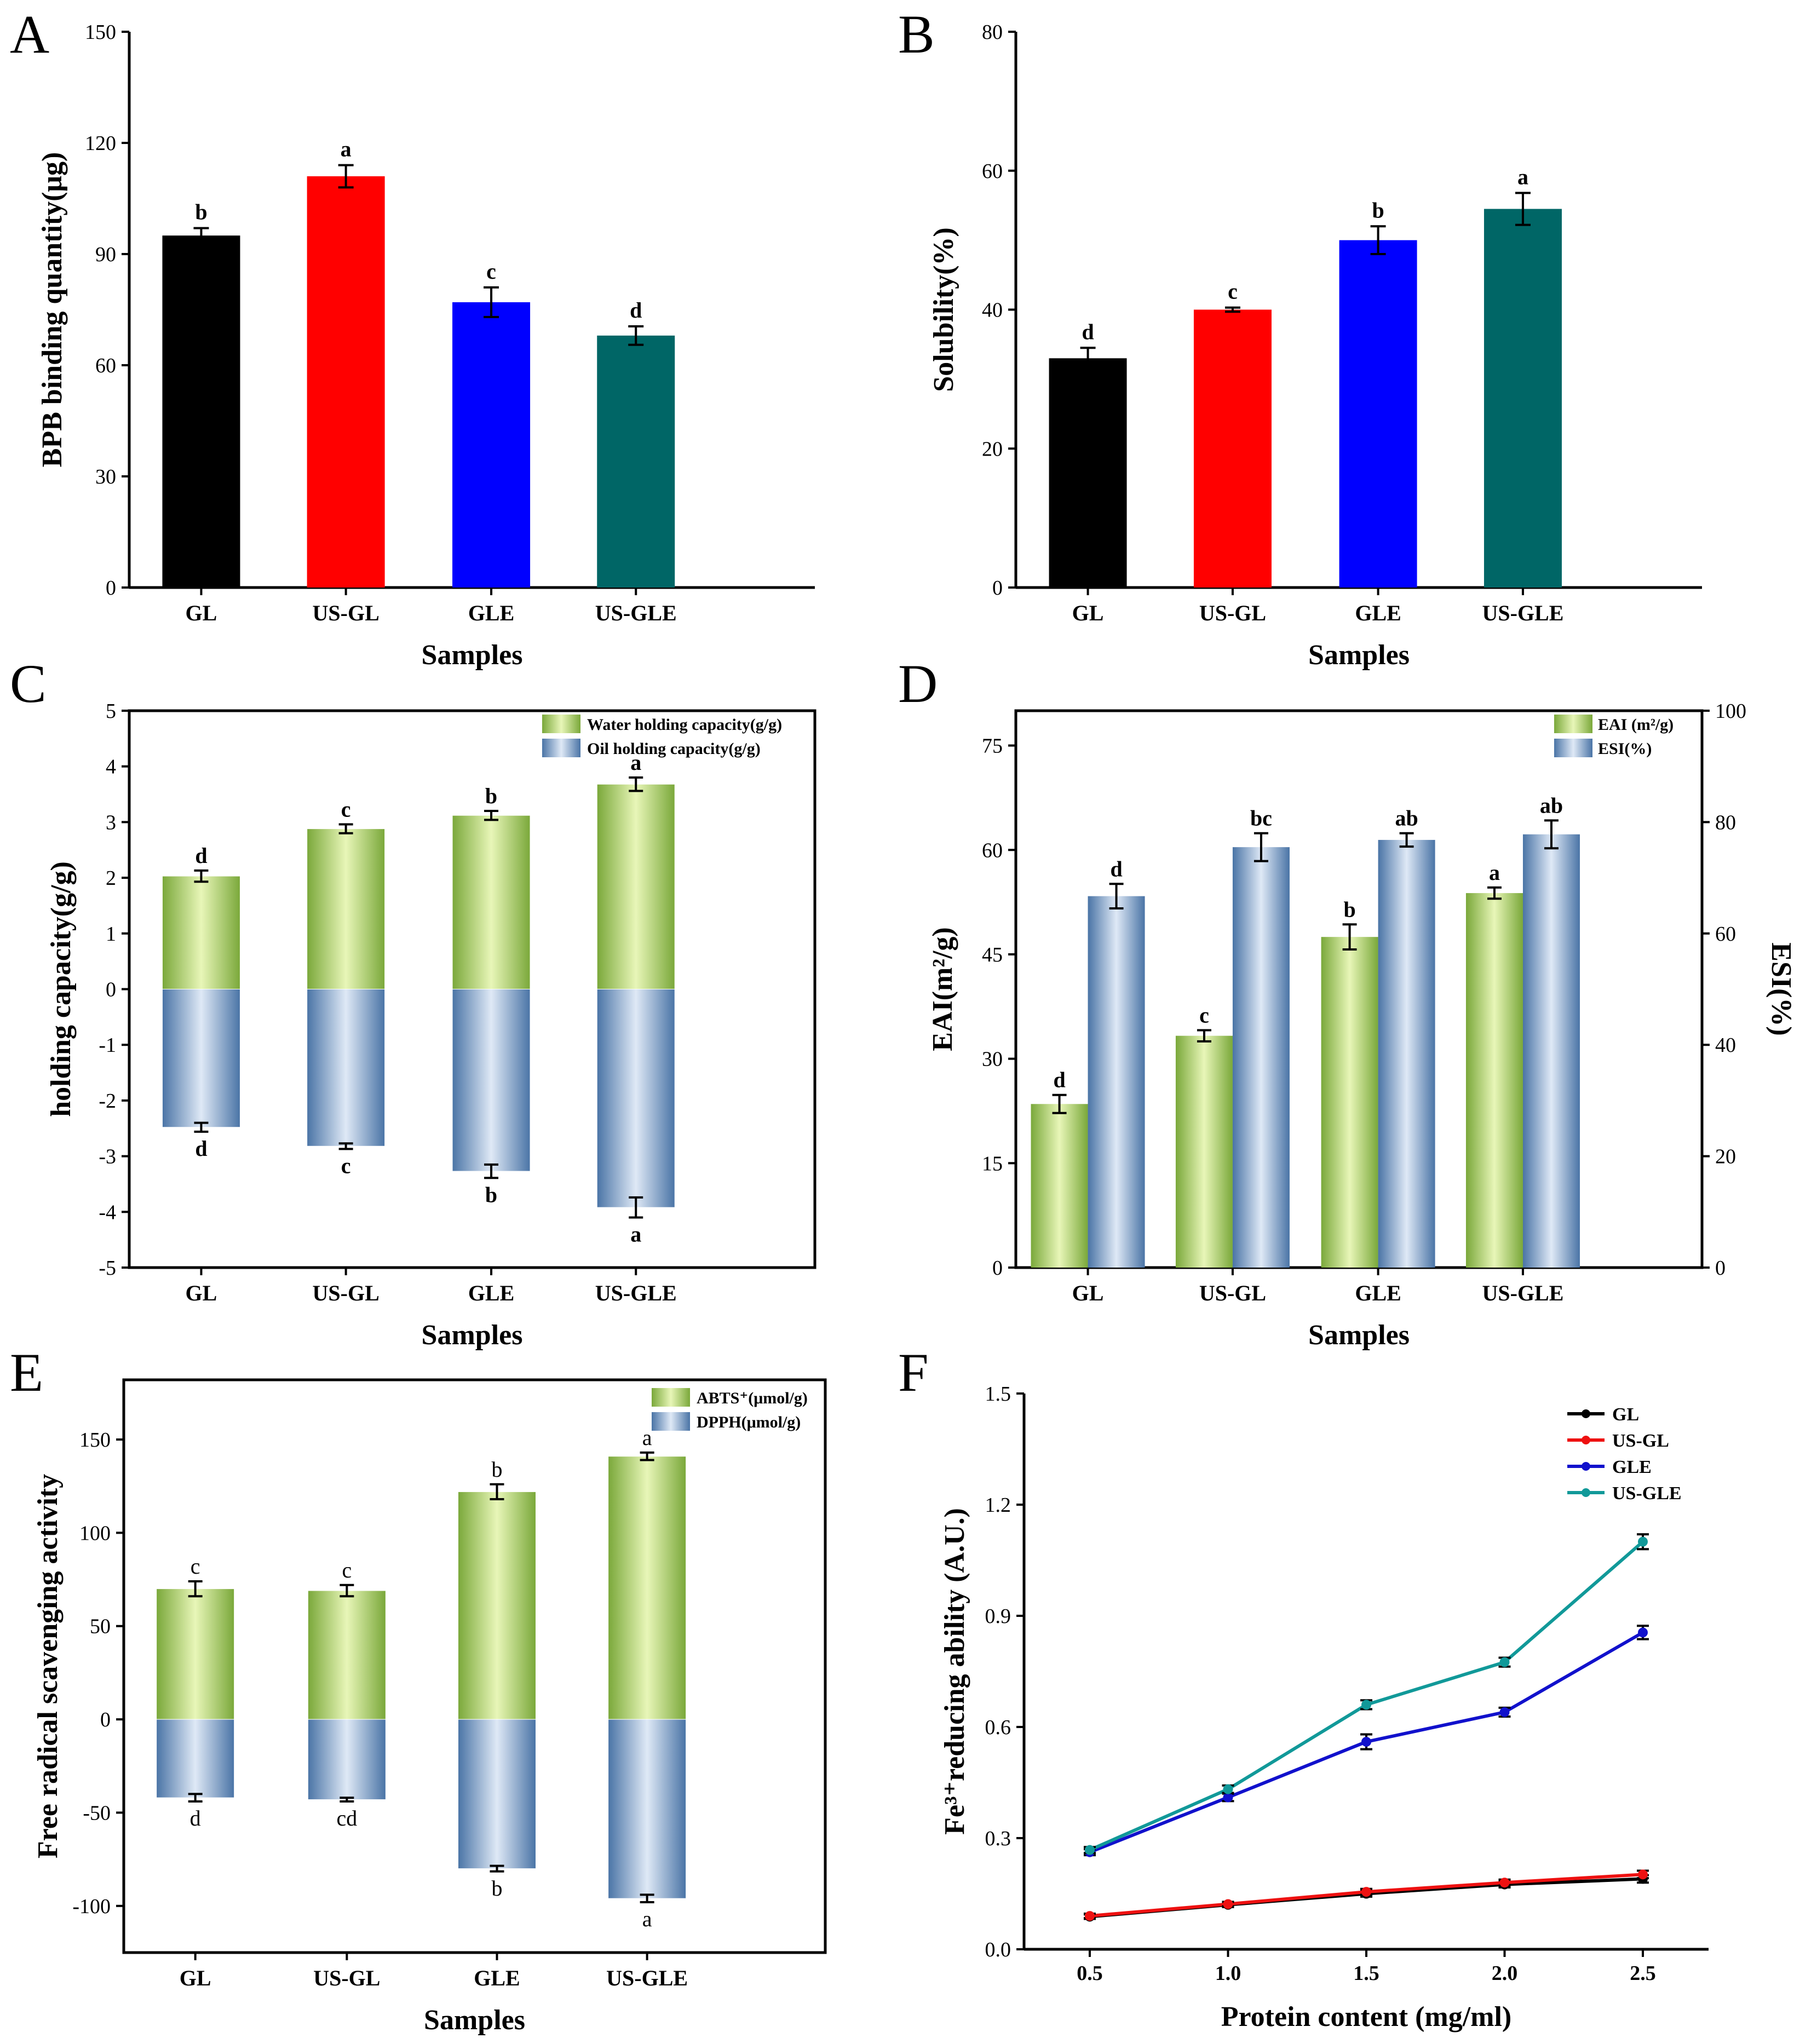  I want to click on chart-a-ytick-label: 0, so click(111, 588).